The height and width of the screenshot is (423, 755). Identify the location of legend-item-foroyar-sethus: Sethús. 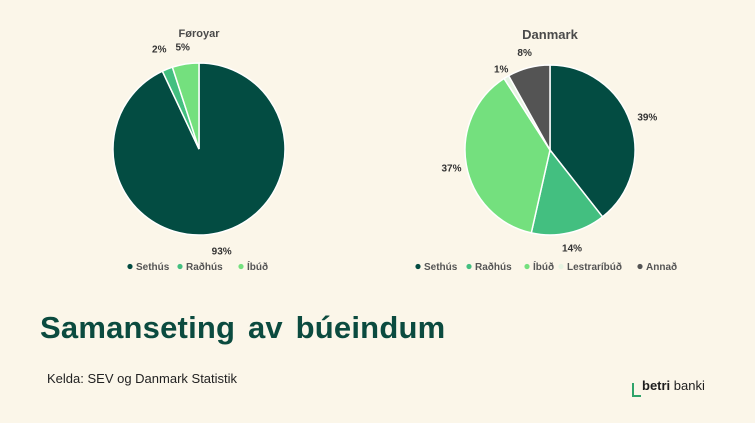
(148, 267).